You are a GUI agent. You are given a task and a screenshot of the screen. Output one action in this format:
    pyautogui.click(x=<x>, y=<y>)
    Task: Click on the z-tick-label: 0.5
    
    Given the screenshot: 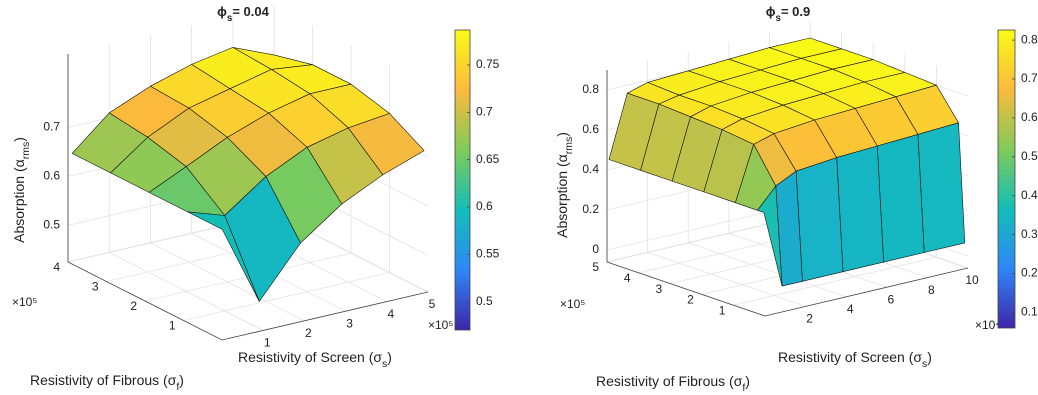 What is the action you would take?
    pyautogui.click(x=51, y=224)
    